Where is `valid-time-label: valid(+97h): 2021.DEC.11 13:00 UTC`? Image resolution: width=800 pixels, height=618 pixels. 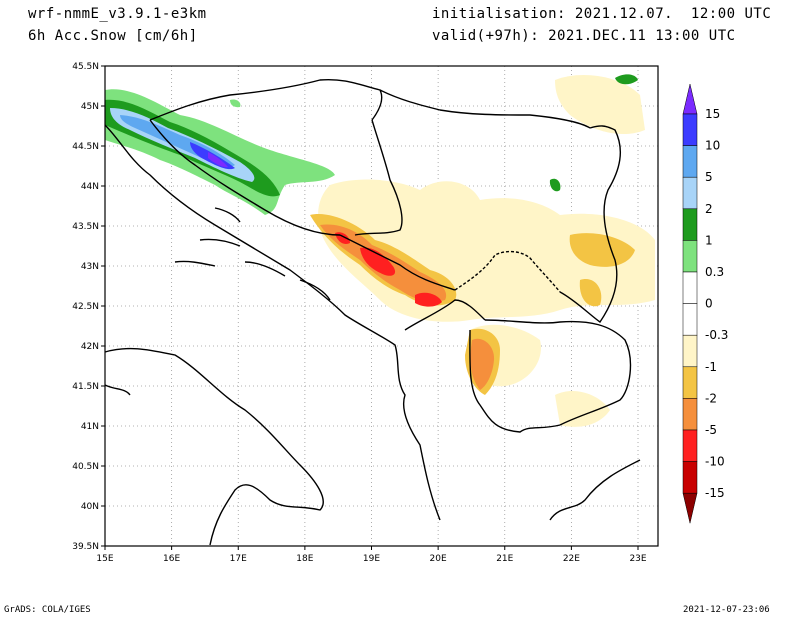 valid-time-label: valid(+97h): 2021.DEC.11 13:00 UTC is located at coordinates (584, 36).